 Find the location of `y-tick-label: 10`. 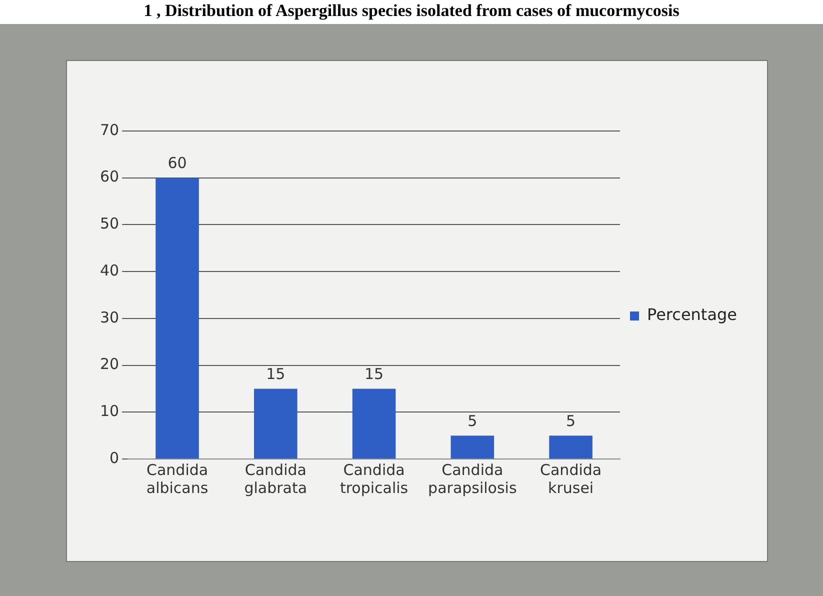

y-tick-label: 10 is located at coordinates (110, 411).